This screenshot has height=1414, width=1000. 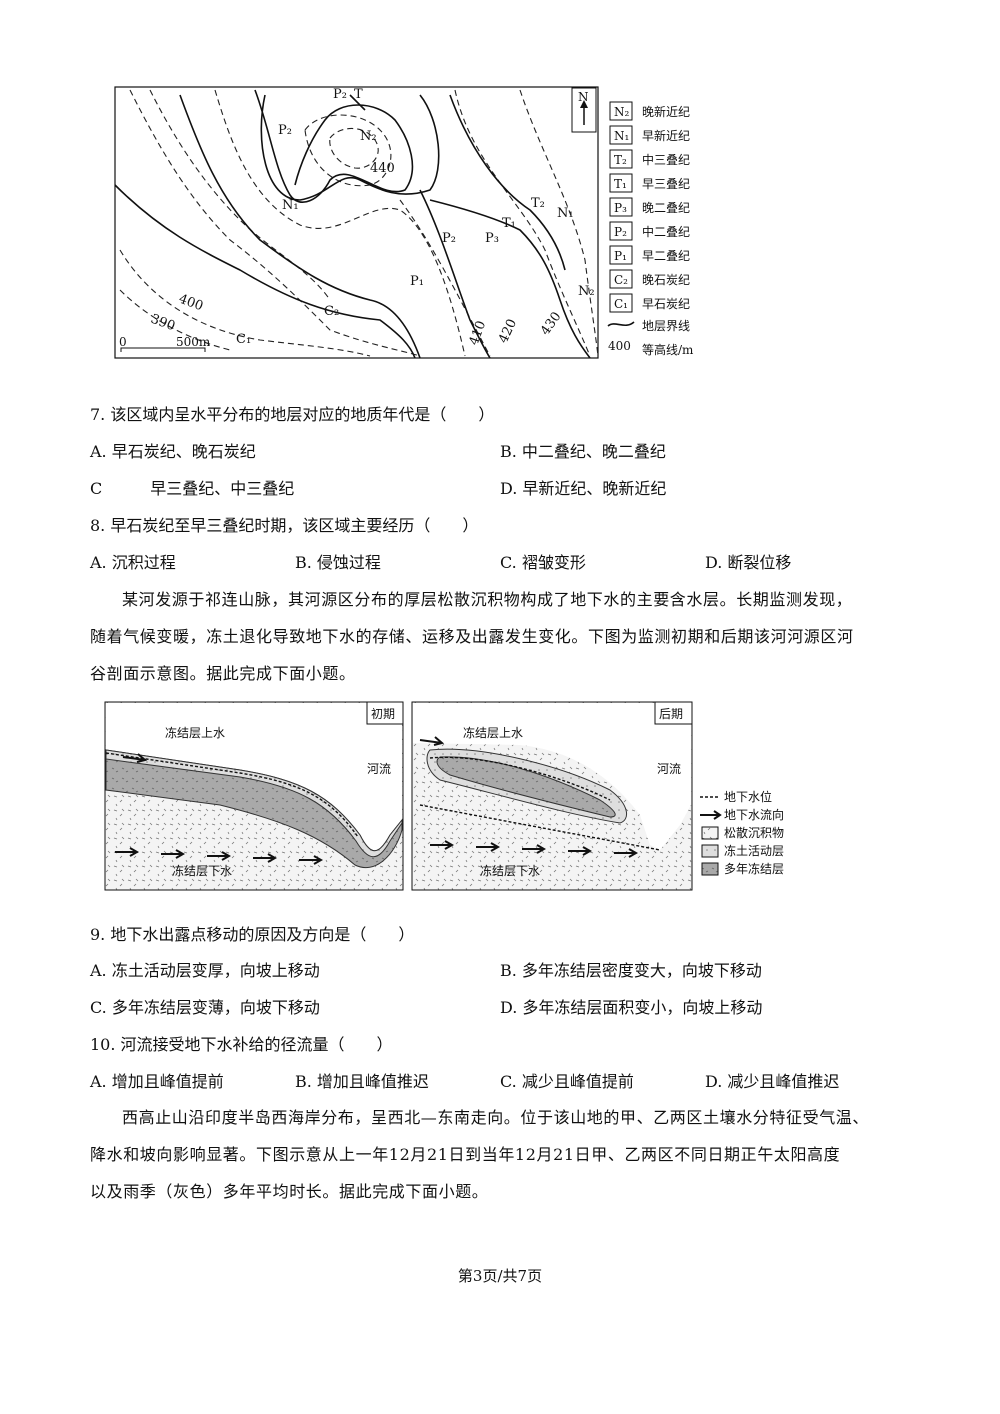 What do you see at coordinates (754, 868) in the screenshot?
I see `legend-name: 多年冻结层` at bounding box center [754, 868].